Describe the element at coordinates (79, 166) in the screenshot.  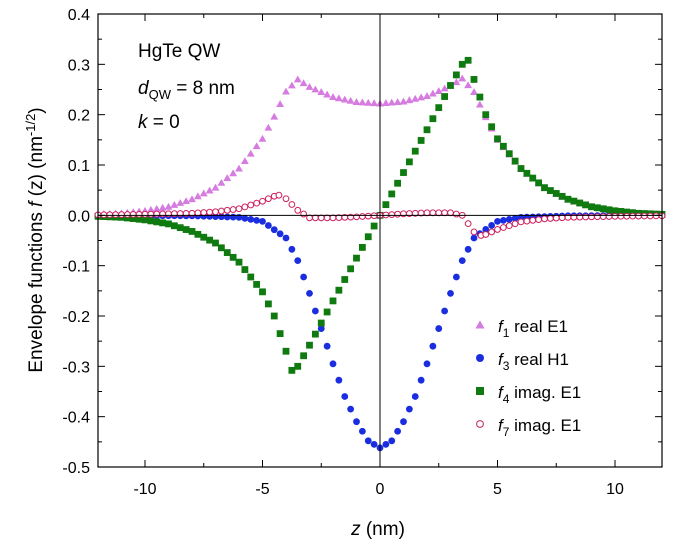
I see `y-tick-label: 0.1` at that location.